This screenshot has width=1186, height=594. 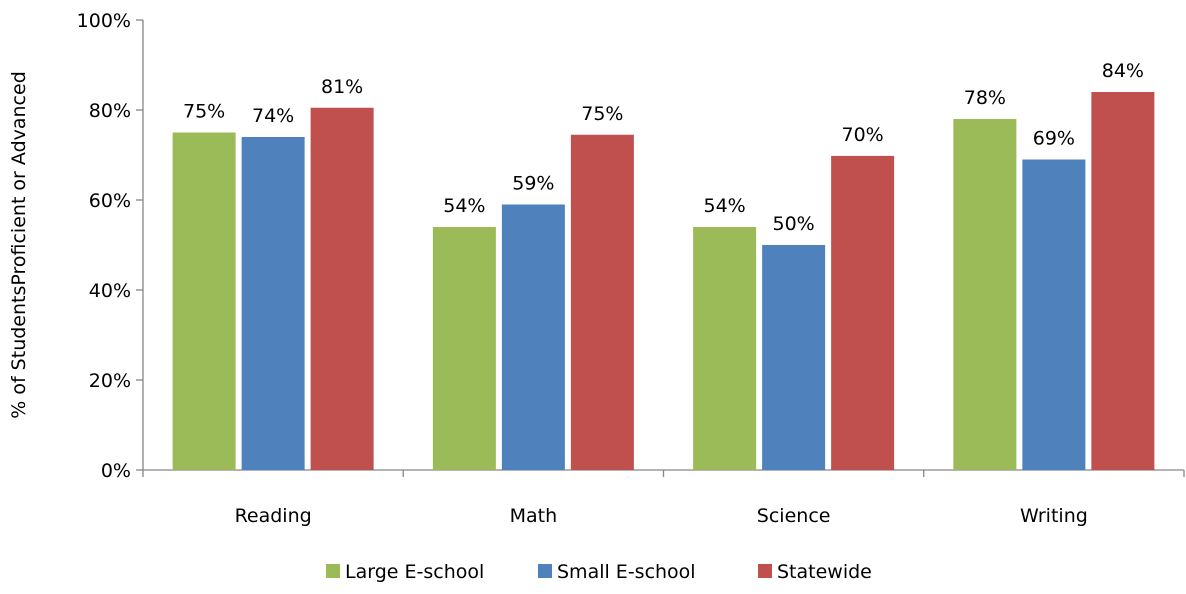 What do you see at coordinates (116, 471) in the screenshot?
I see `y-tick-label: 0%` at bounding box center [116, 471].